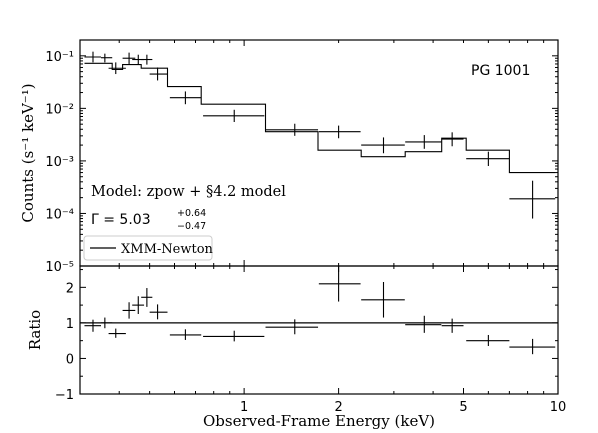  I want to click on gamma-lower-error: −0.47, so click(191, 226).